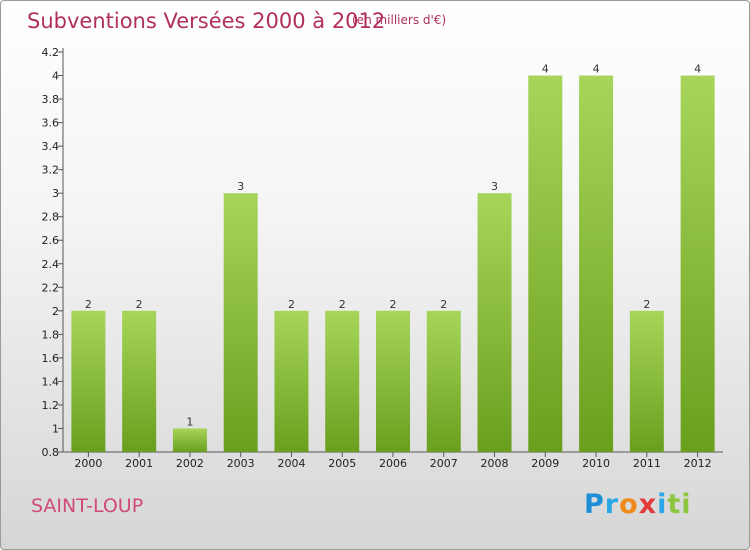  Describe the element at coordinates (51, 170) in the screenshot. I see `y-tick-label: 3.2` at that location.